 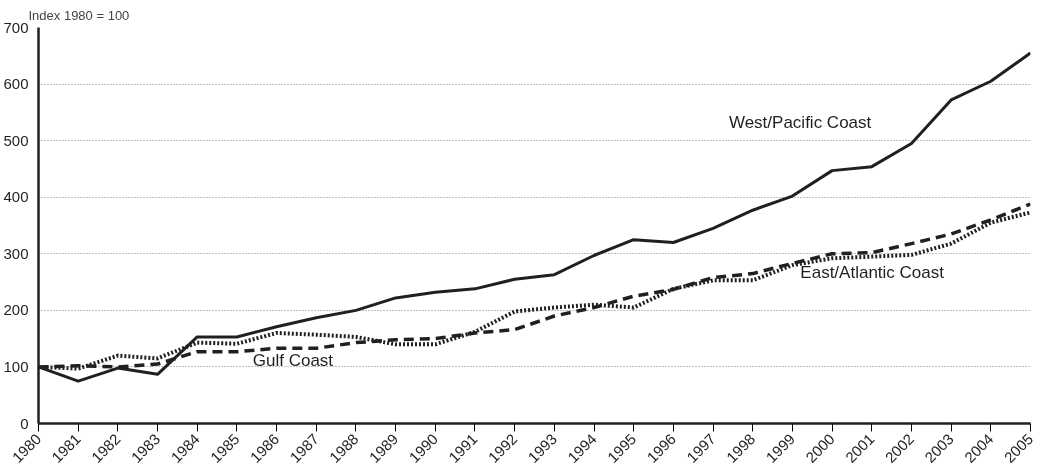 What do you see at coordinates (872, 273) in the screenshot?
I see `series-label: East/Atlantic Coast` at bounding box center [872, 273].